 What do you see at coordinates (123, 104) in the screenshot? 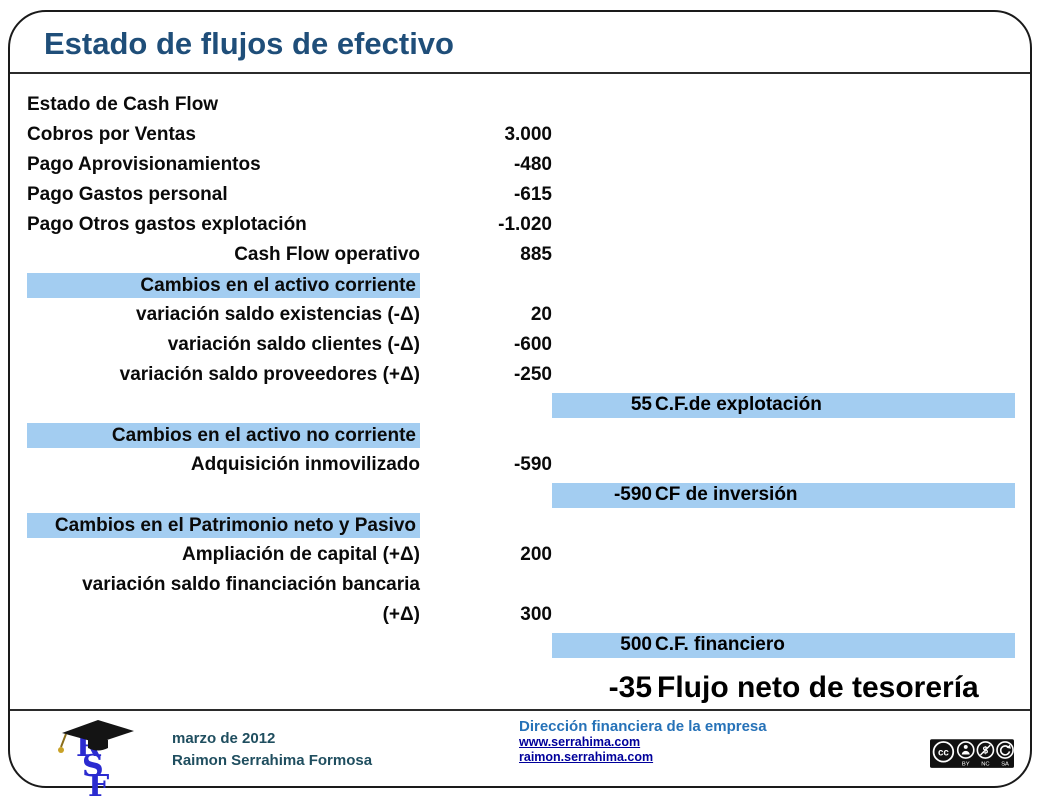
I see `table-heading: Estado de Cash Flow` at bounding box center [123, 104].